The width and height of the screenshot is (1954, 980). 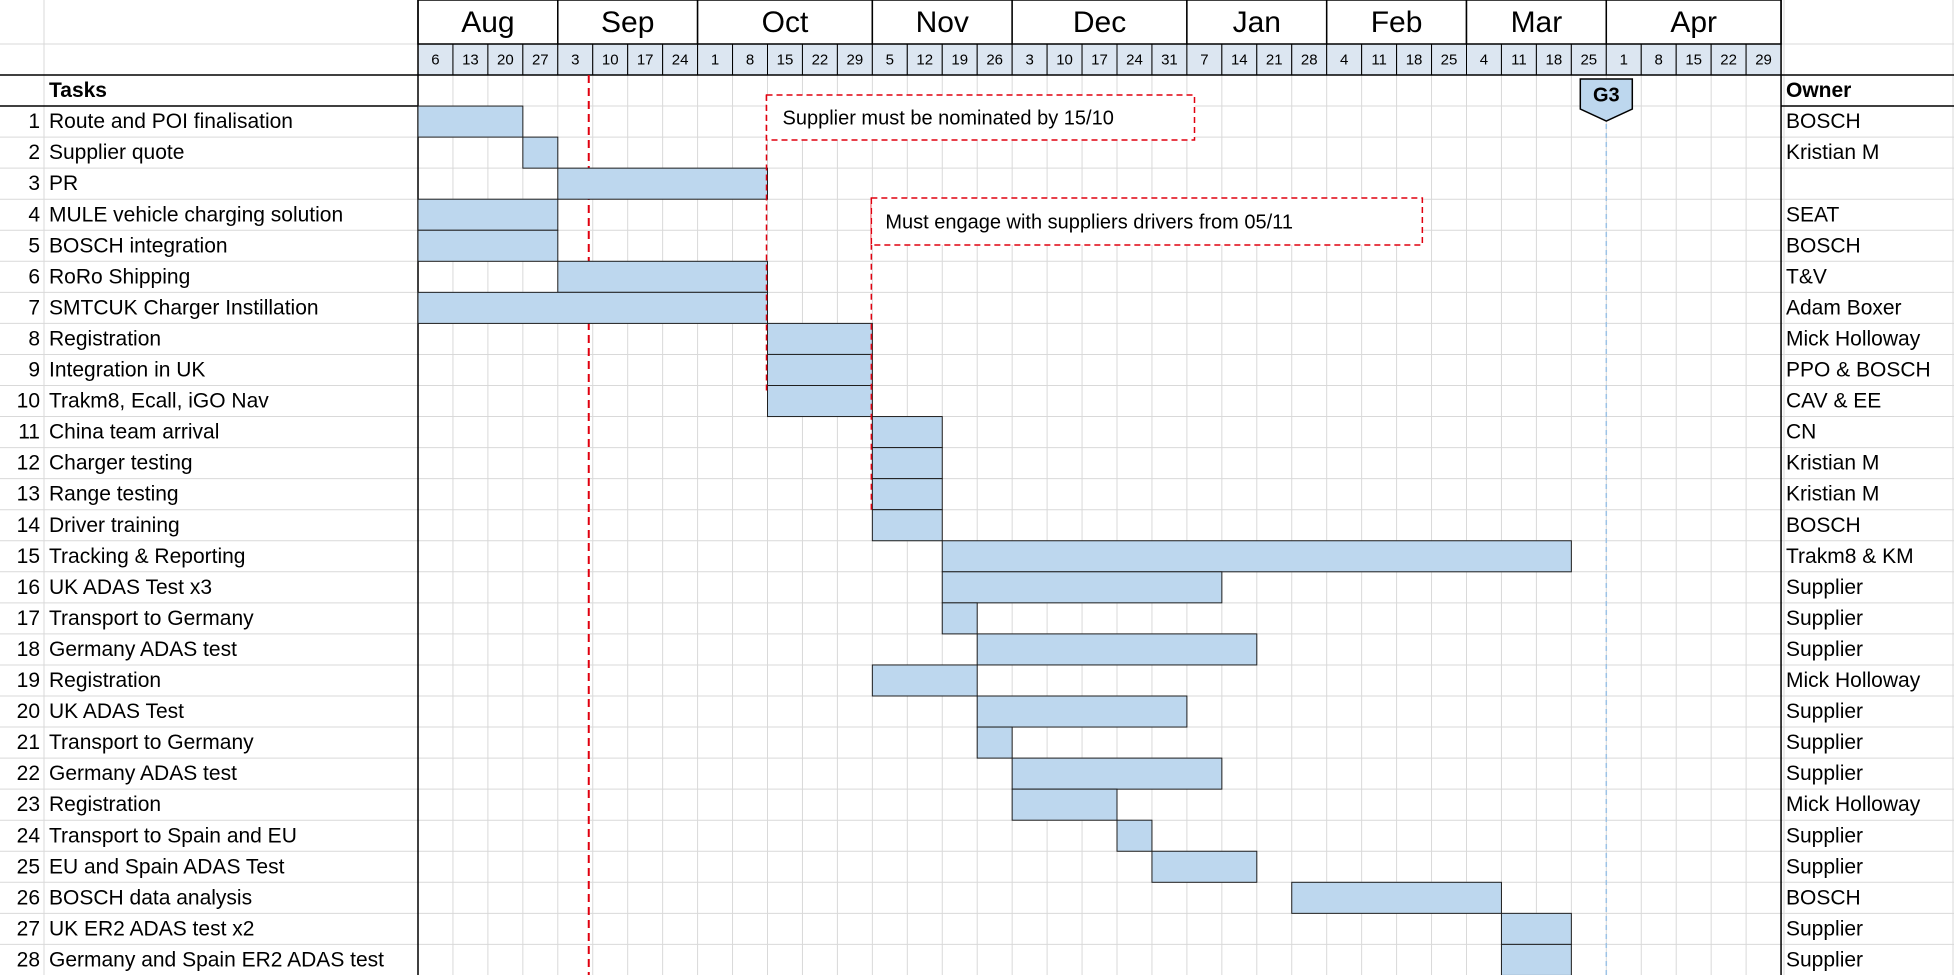 What do you see at coordinates (151, 928) in the screenshot?
I see `task-name: UK ER2 ADAS test x2` at bounding box center [151, 928].